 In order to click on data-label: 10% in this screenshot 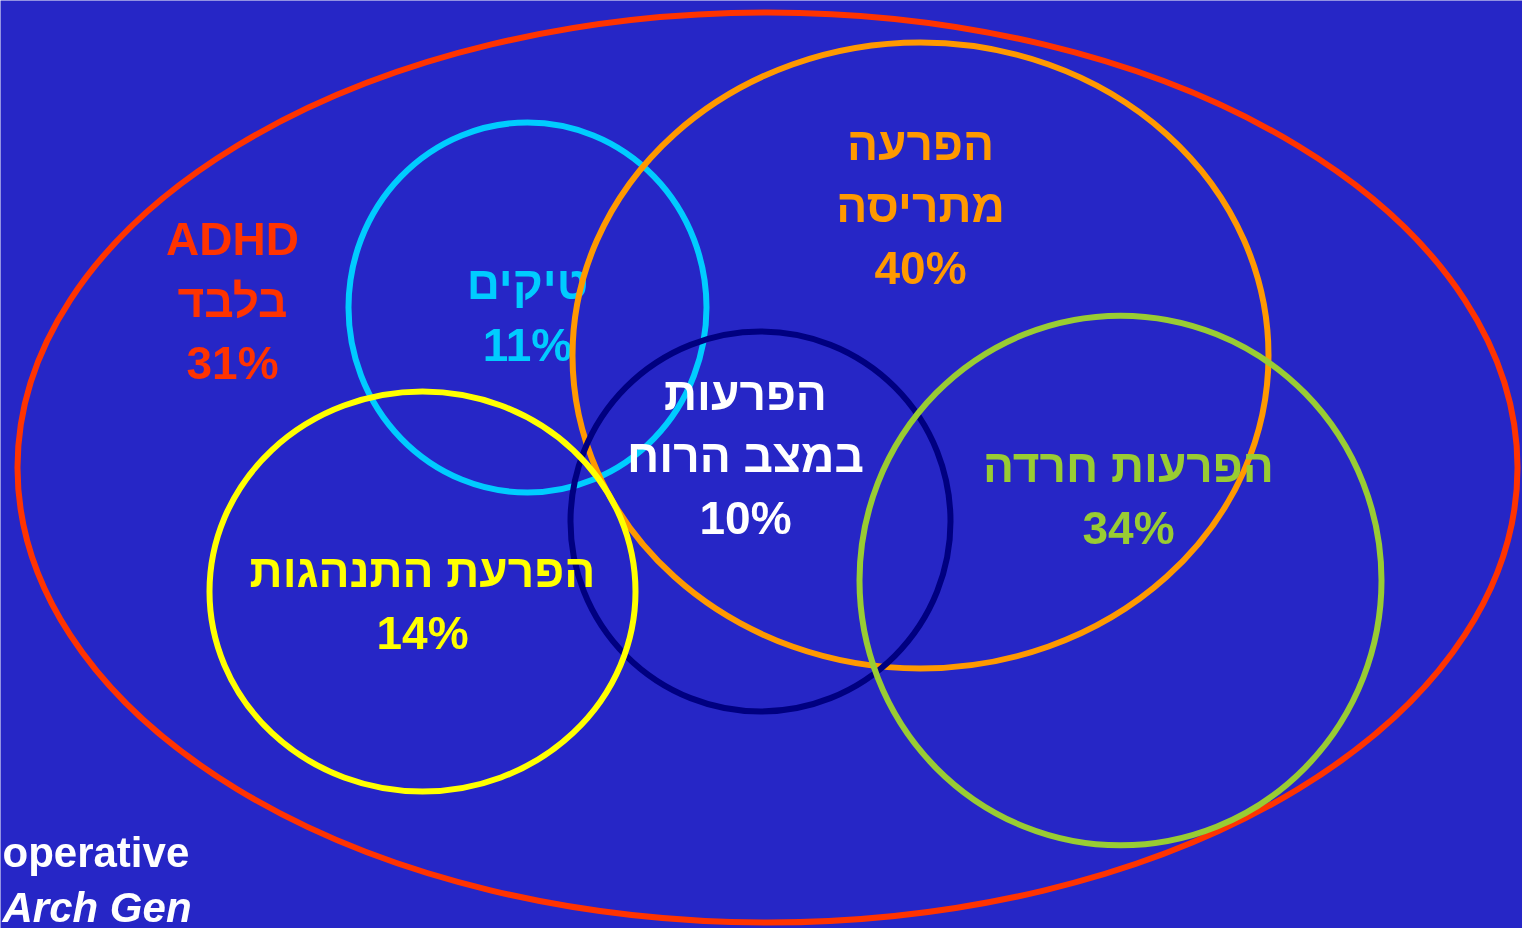, I will do `click(745, 517)`.